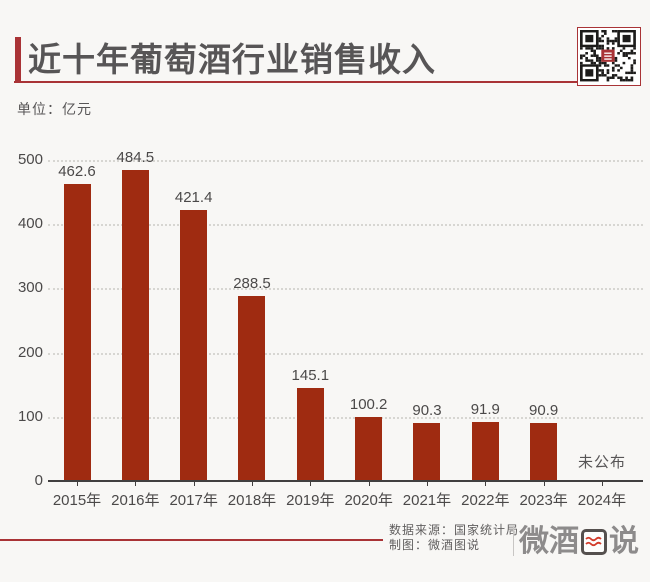 Image resolution: width=650 pixels, height=582 pixels. Describe the element at coordinates (435, 545) in the screenshot. I see `chart-credit-text: 制图：微酒图说` at that location.